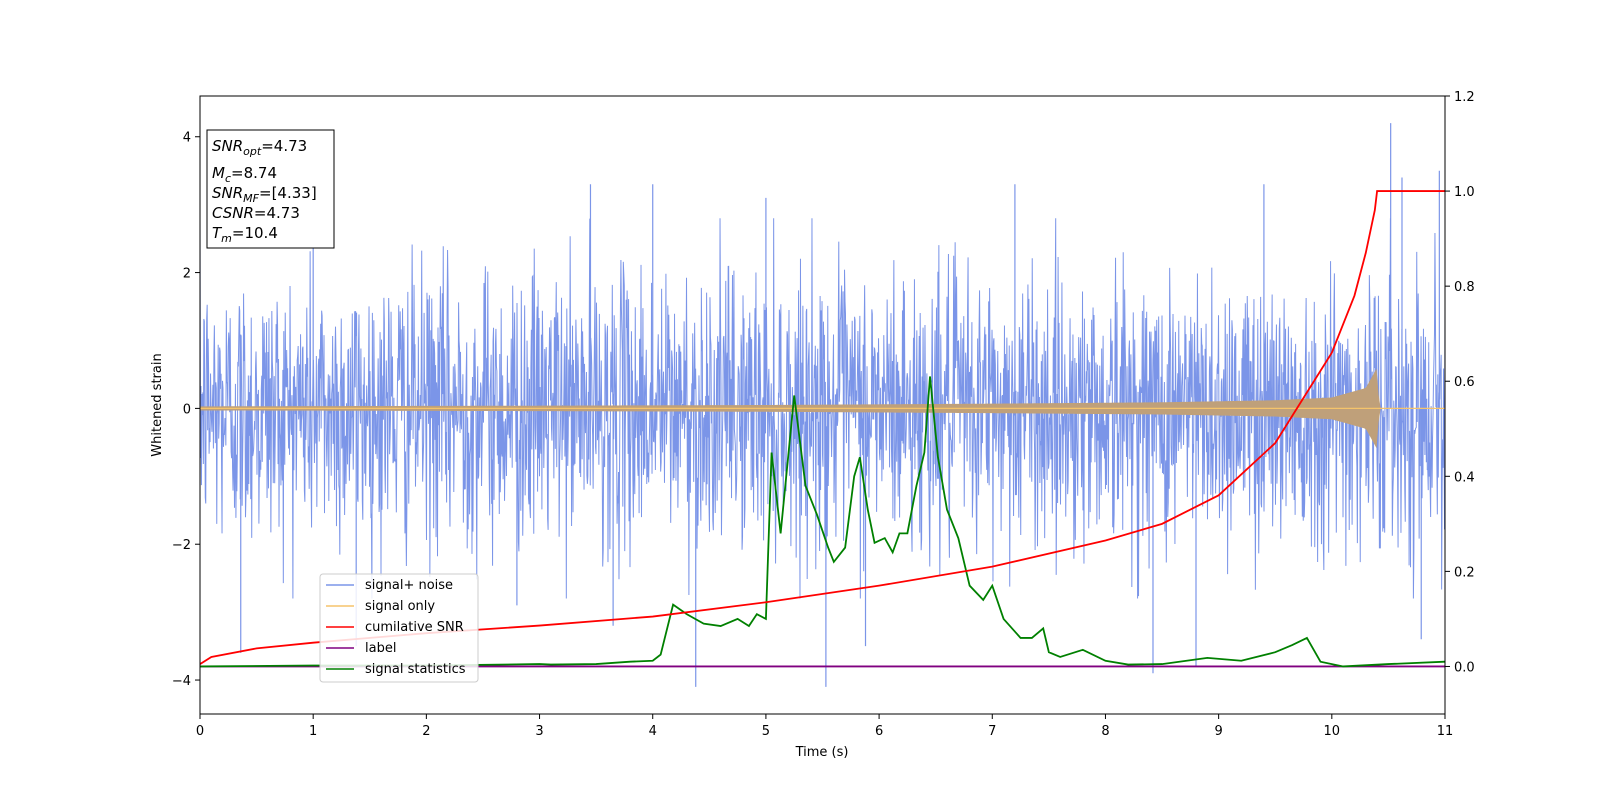 The image size is (1600, 800). I want to click on y-axis-right: 1.2 1.0 0.8 0.6 0.4 0.2 0.0, so click(1460, 382).